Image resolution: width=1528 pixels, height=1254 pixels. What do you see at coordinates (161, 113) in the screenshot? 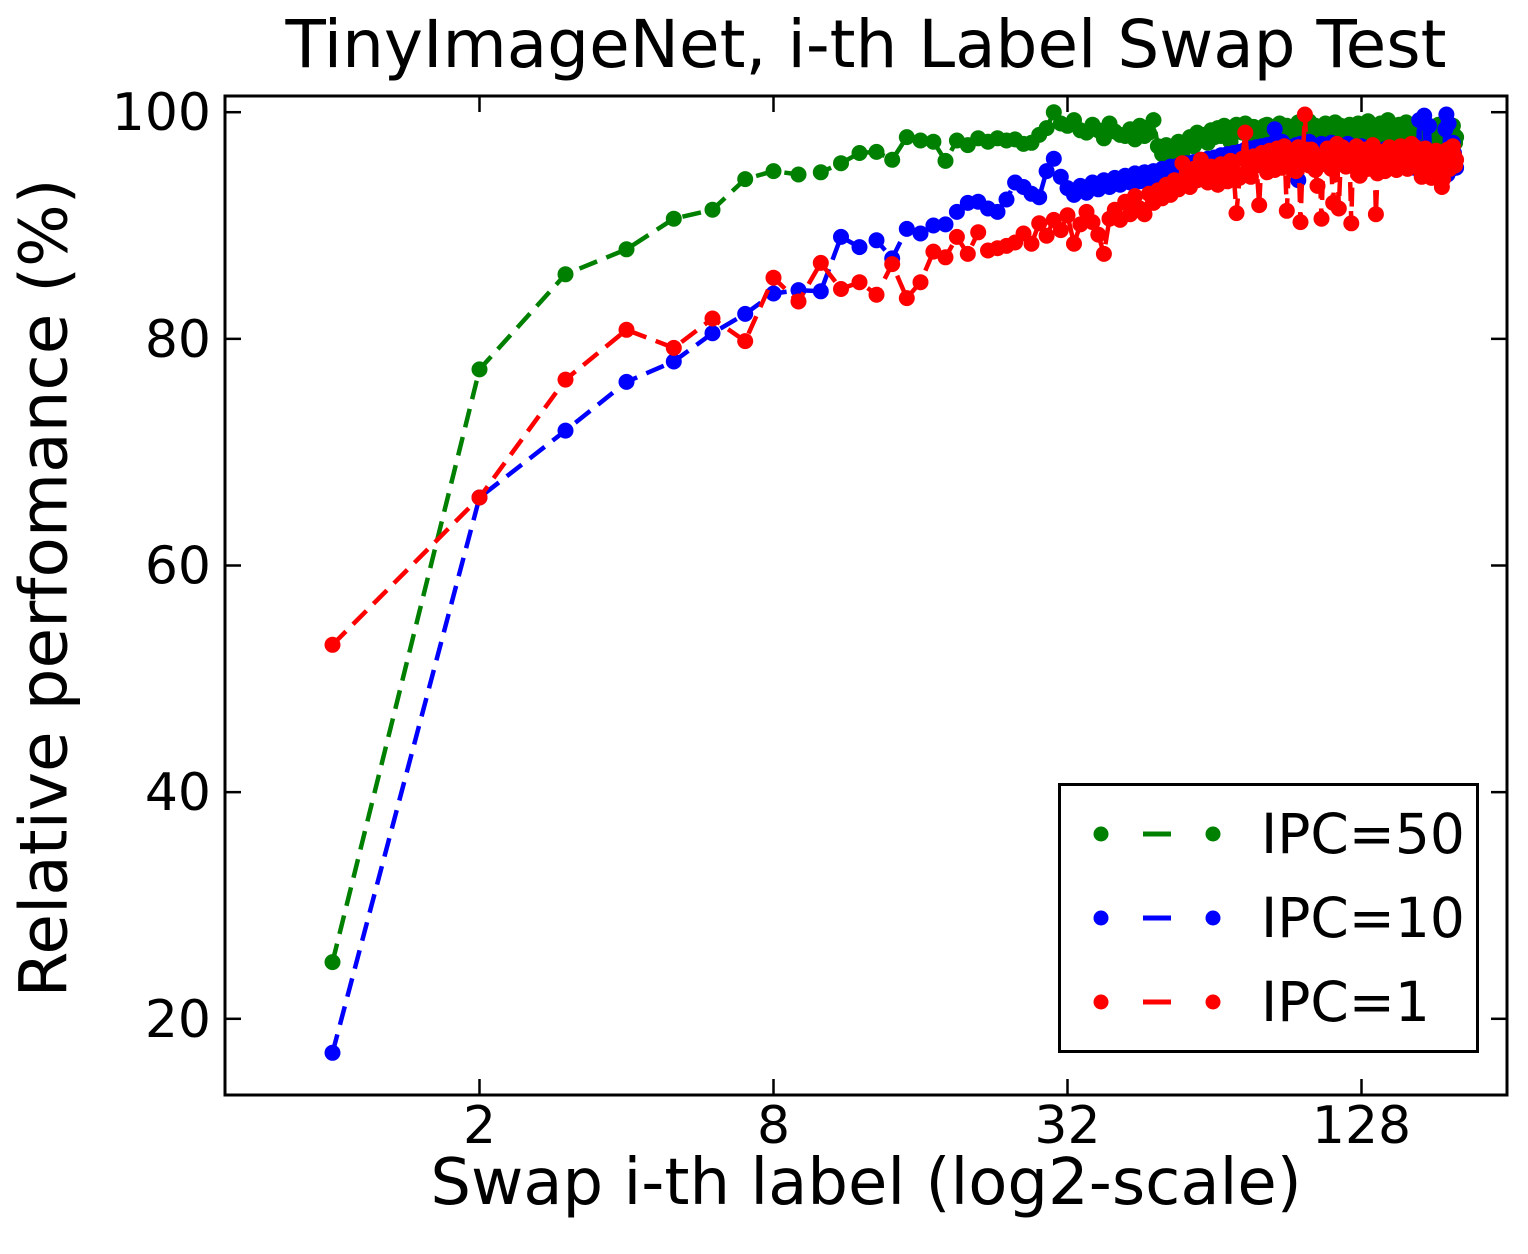
I see `y-tick-label: 100` at bounding box center [161, 113].